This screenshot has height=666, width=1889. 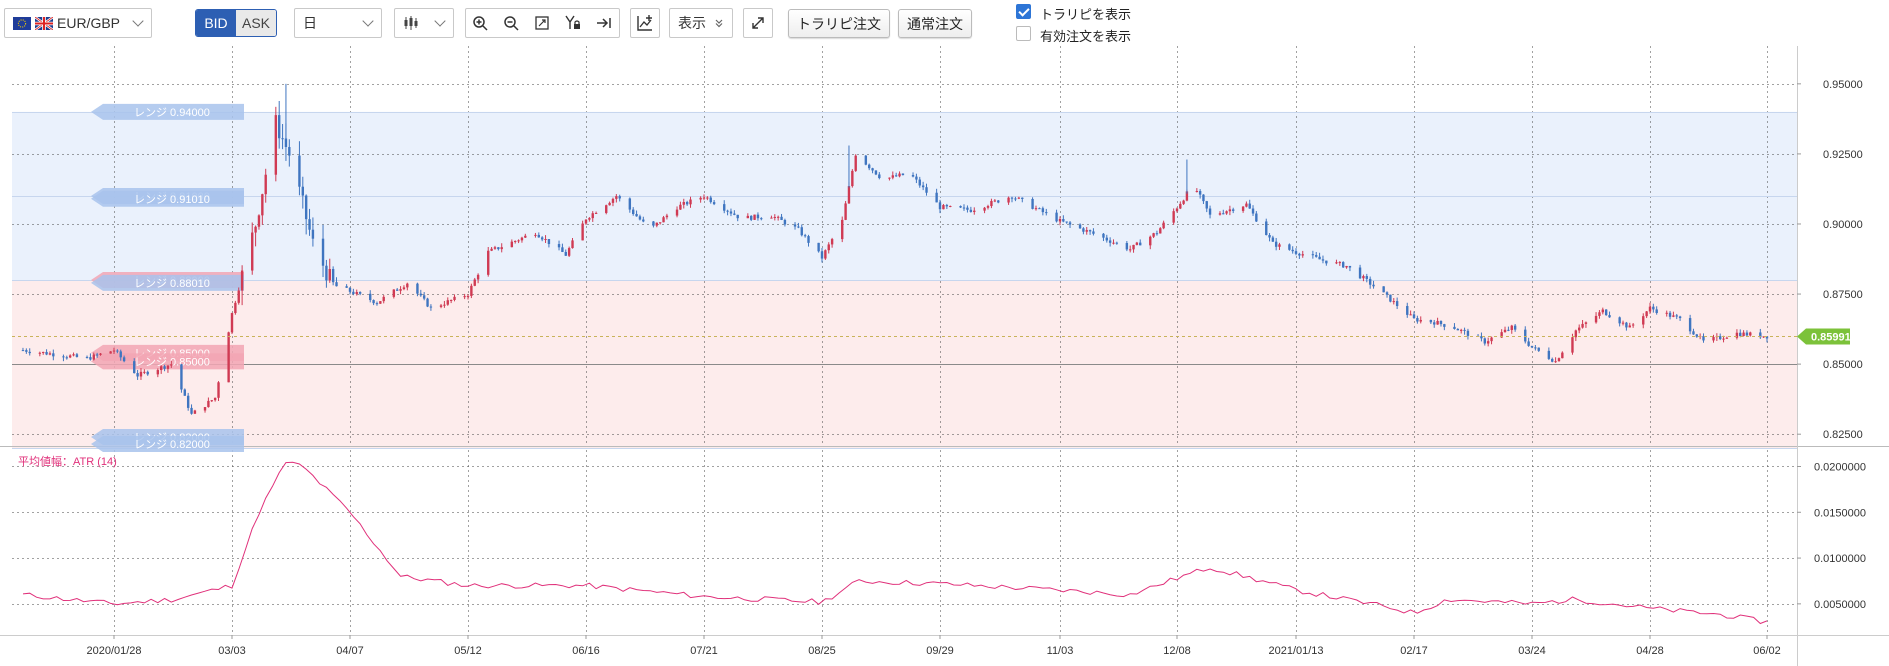 I want to click on zoom-tool-group, so click(x=542, y=23).